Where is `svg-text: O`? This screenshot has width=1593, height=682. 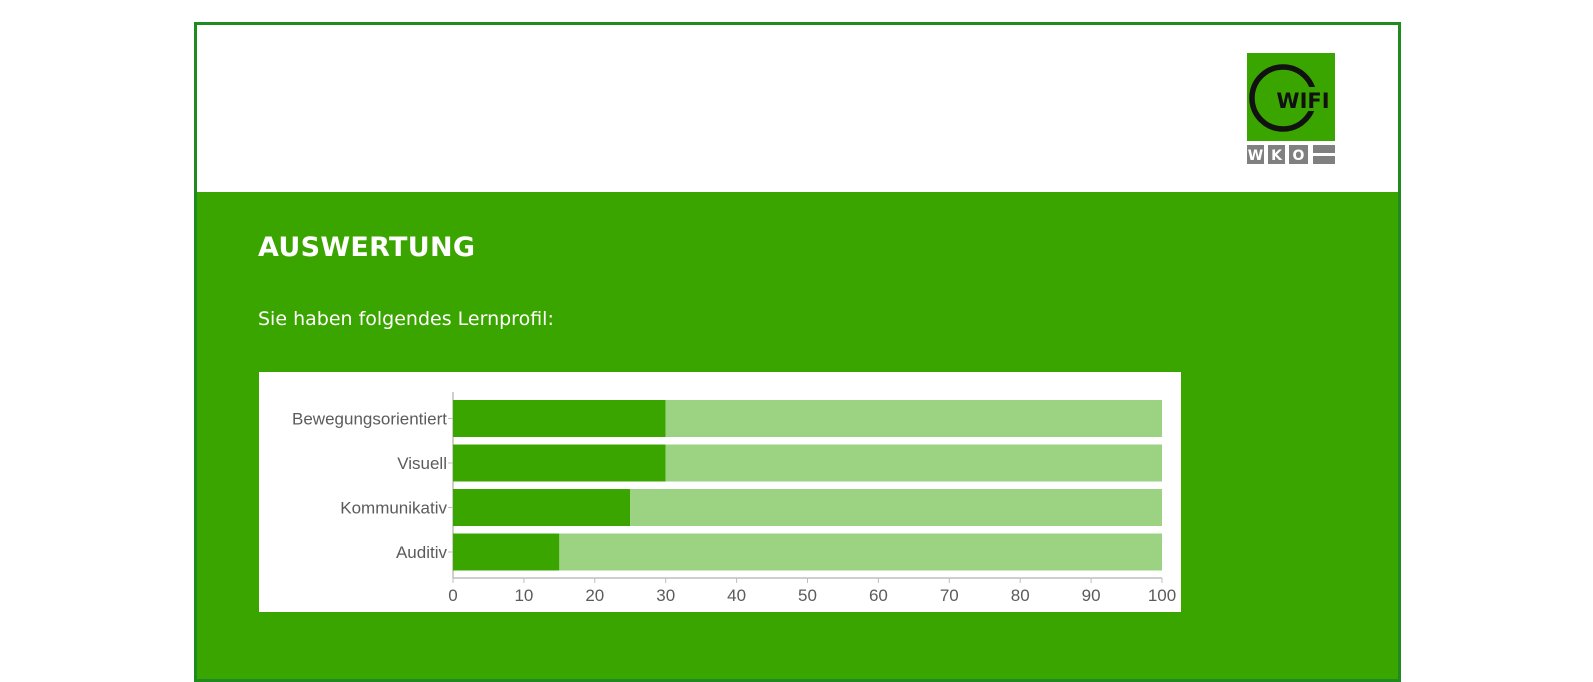
svg-text: O is located at coordinates (1299, 156).